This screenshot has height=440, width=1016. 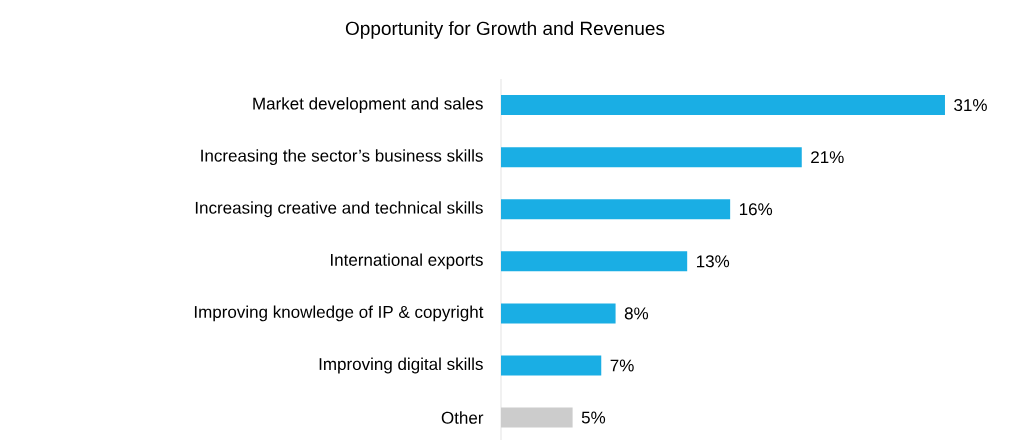 What do you see at coordinates (827, 157) in the screenshot?
I see `data-label: 21%` at bounding box center [827, 157].